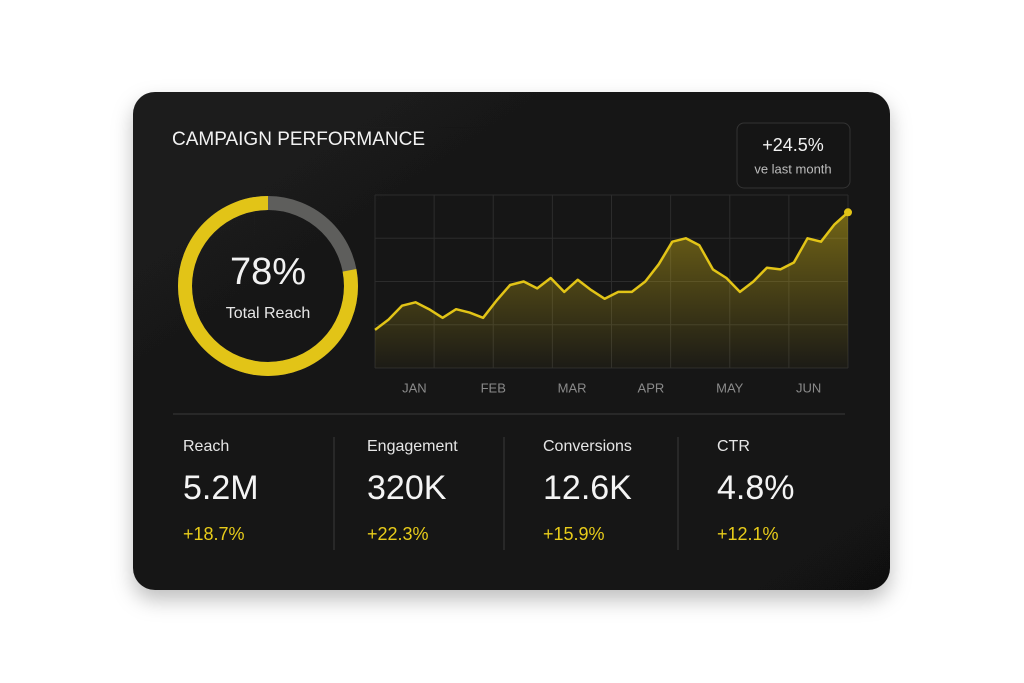  I want to click on stat-value: 5.2M, so click(221, 488).